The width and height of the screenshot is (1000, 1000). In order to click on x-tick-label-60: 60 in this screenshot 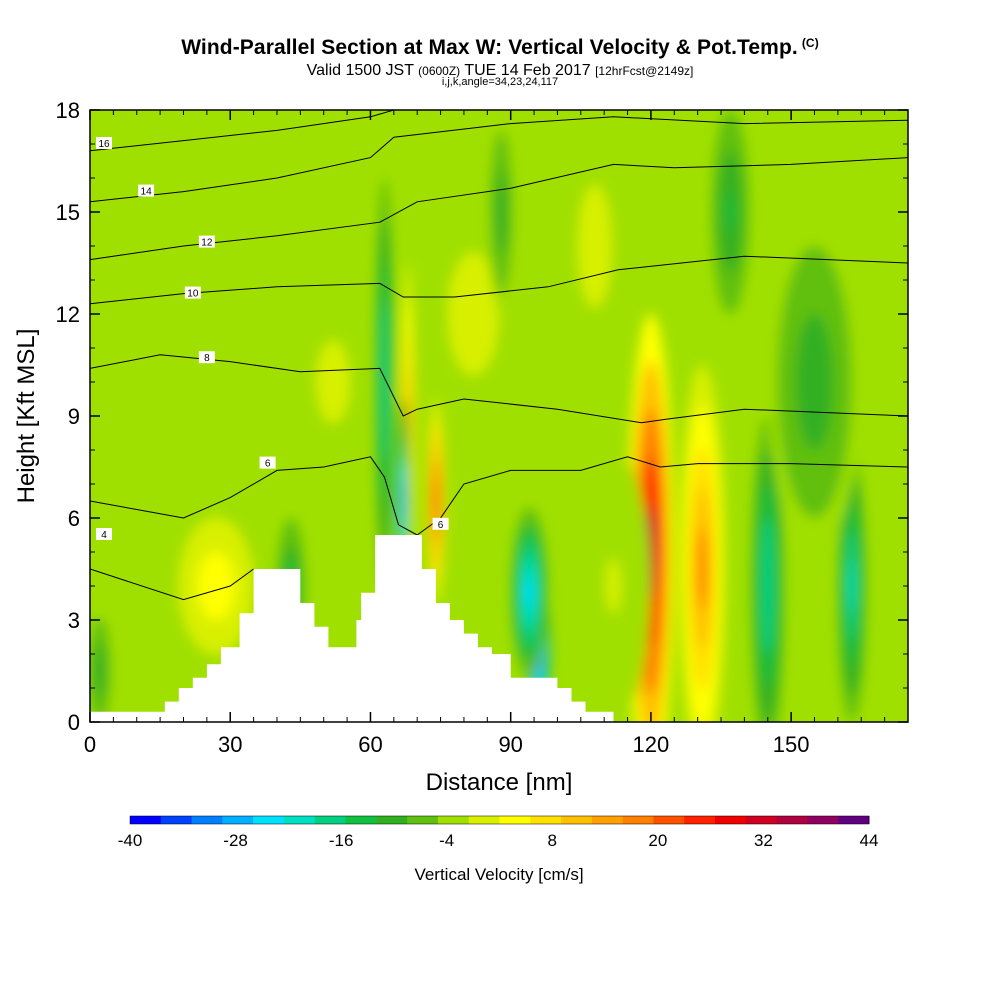, I will do `click(370, 744)`.